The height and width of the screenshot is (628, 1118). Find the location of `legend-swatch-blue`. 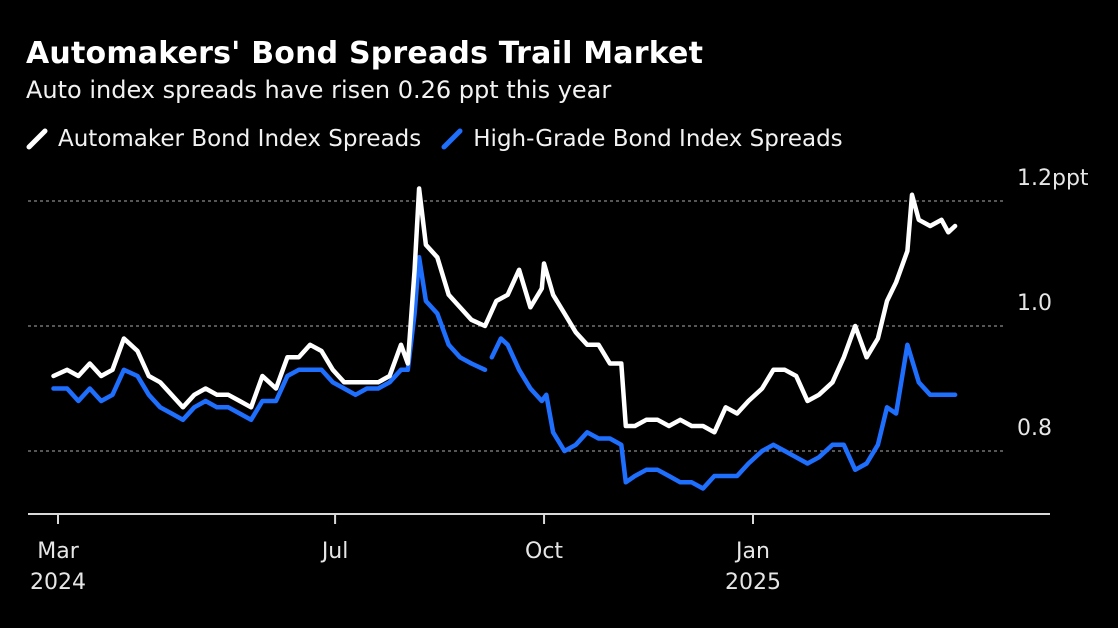

legend-swatch-blue is located at coordinates (452, 139).